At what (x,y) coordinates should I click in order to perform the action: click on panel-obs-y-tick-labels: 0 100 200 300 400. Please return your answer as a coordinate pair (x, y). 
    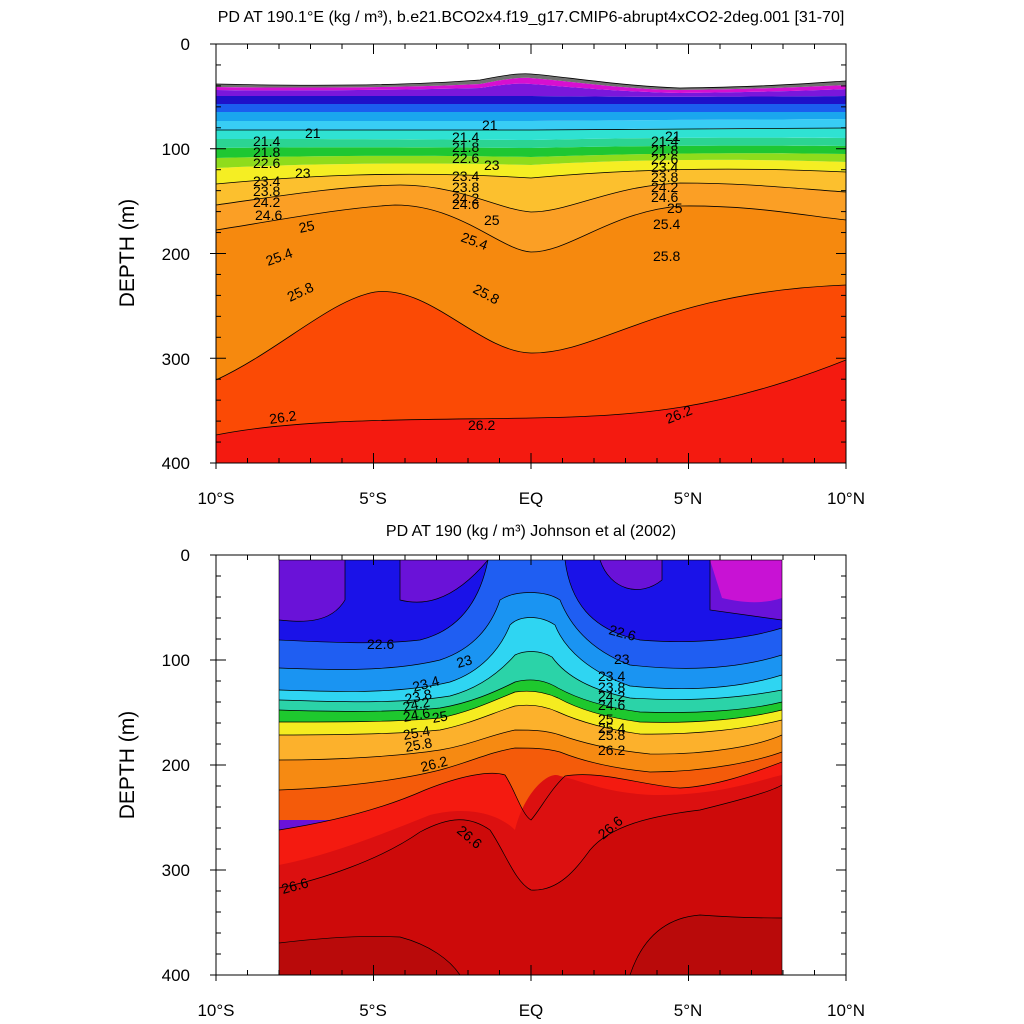
    Looking at the image, I should click on (176, 765).